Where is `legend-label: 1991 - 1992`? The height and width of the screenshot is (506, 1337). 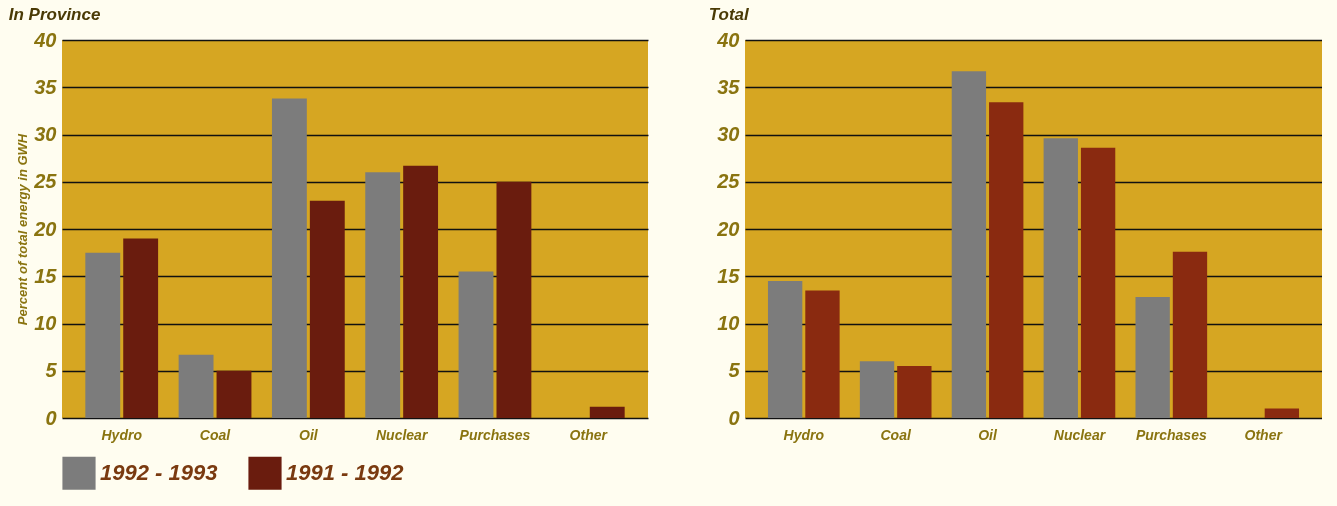
legend-label: 1991 - 1992 is located at coordinates (345, 473).